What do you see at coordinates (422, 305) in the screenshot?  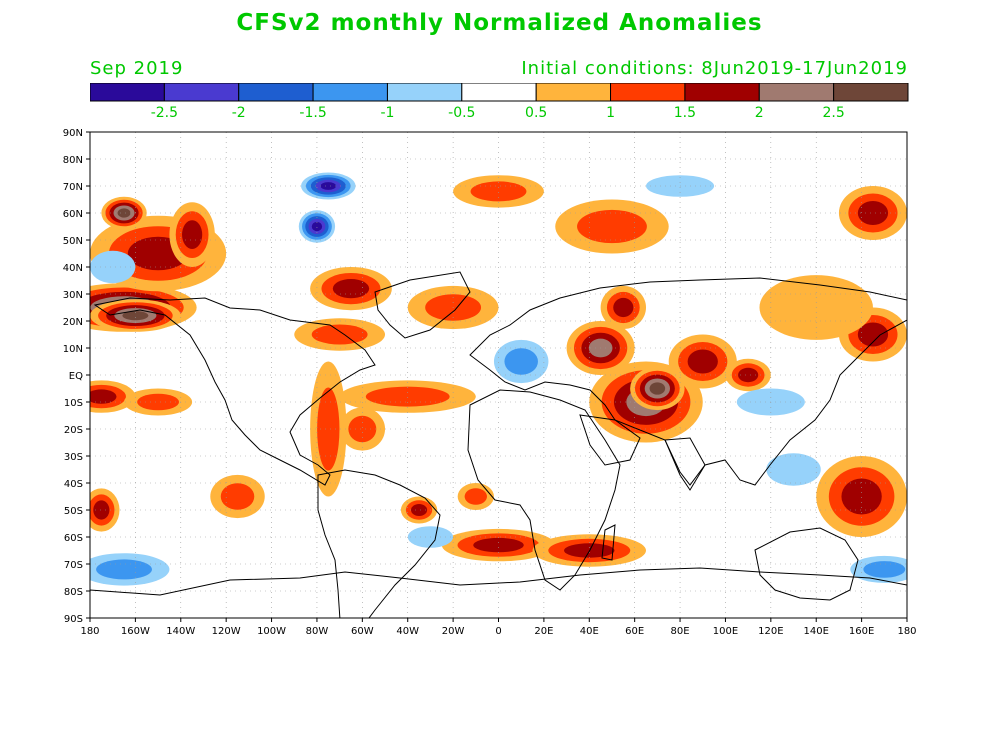 I see `greenland-outline` at bounding box center [422, 305].